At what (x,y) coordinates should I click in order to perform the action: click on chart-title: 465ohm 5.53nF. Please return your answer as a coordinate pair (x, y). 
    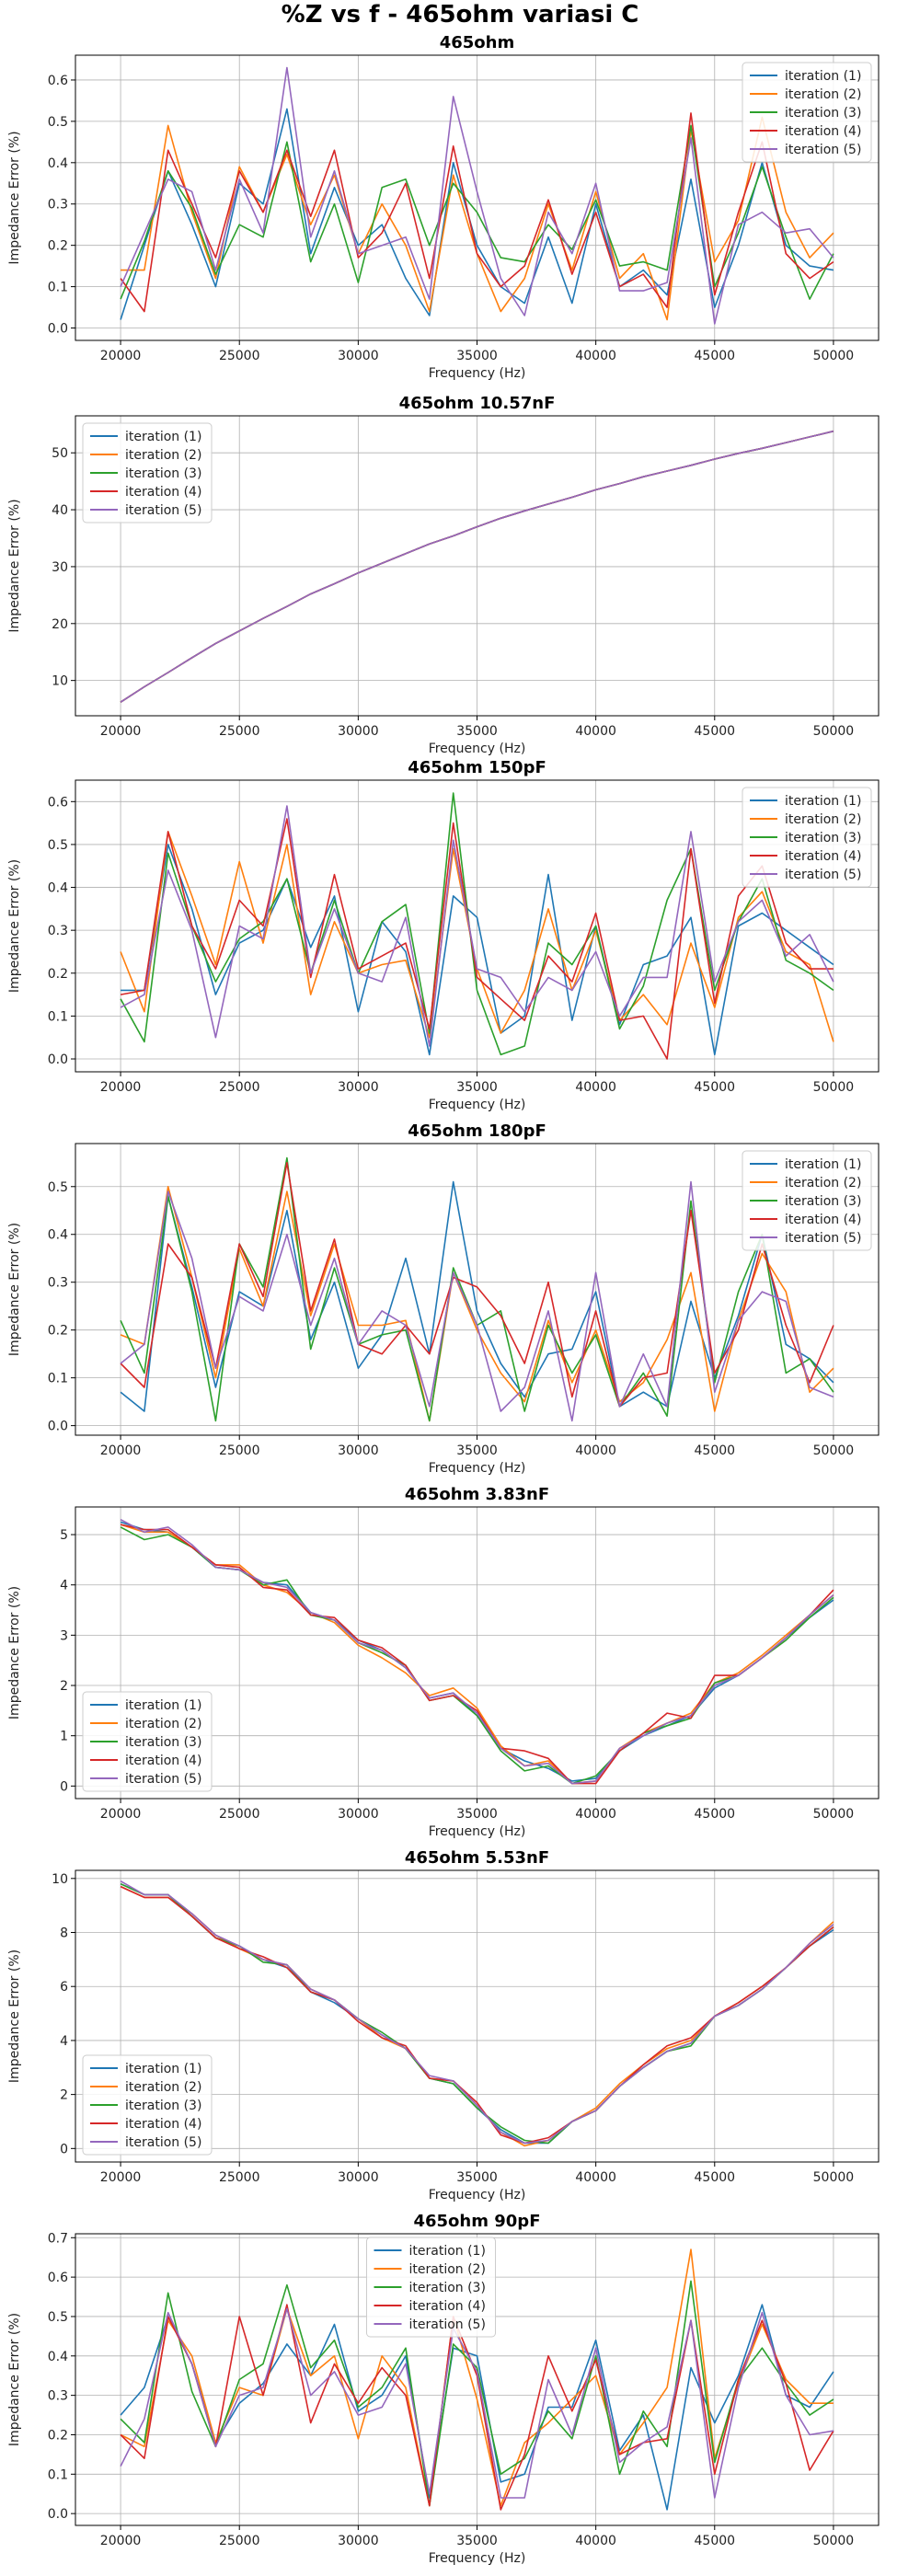
    Looking at the image, I should click on (477, 1858).